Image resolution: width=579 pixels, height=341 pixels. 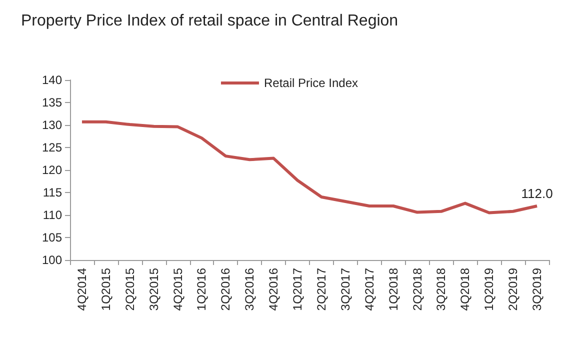 I want to click on x-tick-label: 1Q2017, so click(x=297, y=289).